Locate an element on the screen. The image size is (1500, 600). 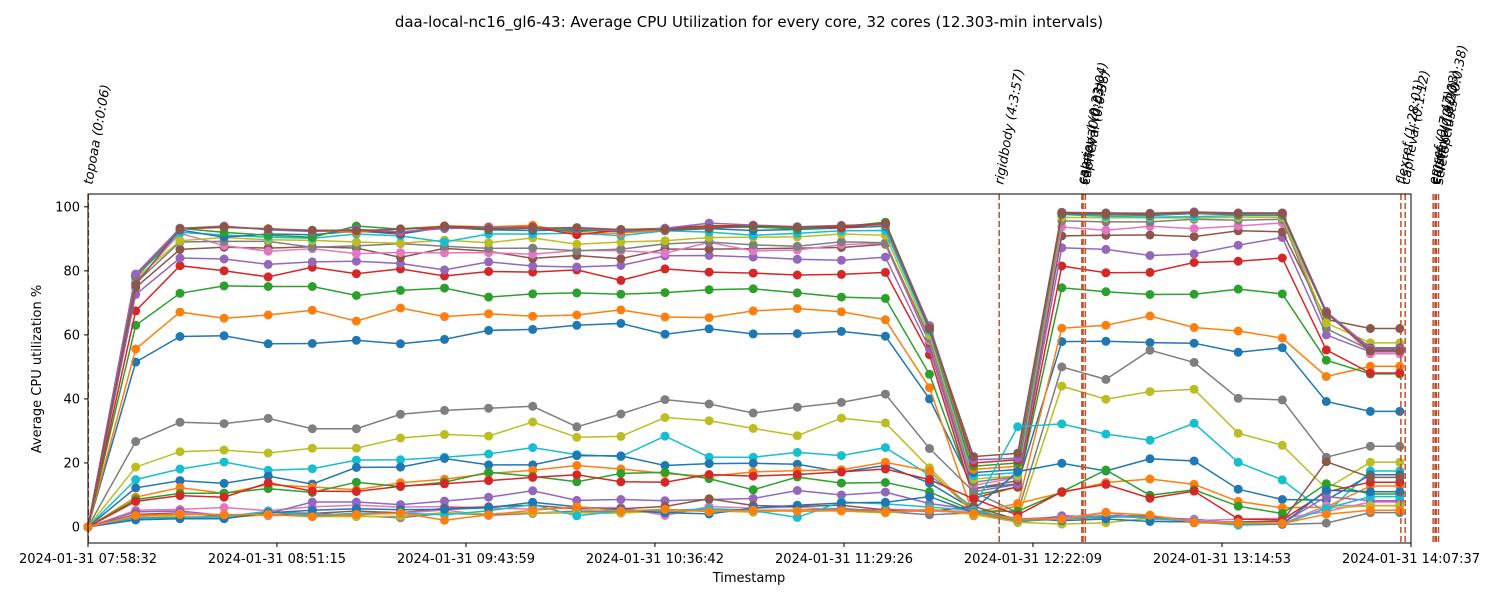
step-marker-label: rigidbody (4:3:57) is located at coordinates (1009, 127).